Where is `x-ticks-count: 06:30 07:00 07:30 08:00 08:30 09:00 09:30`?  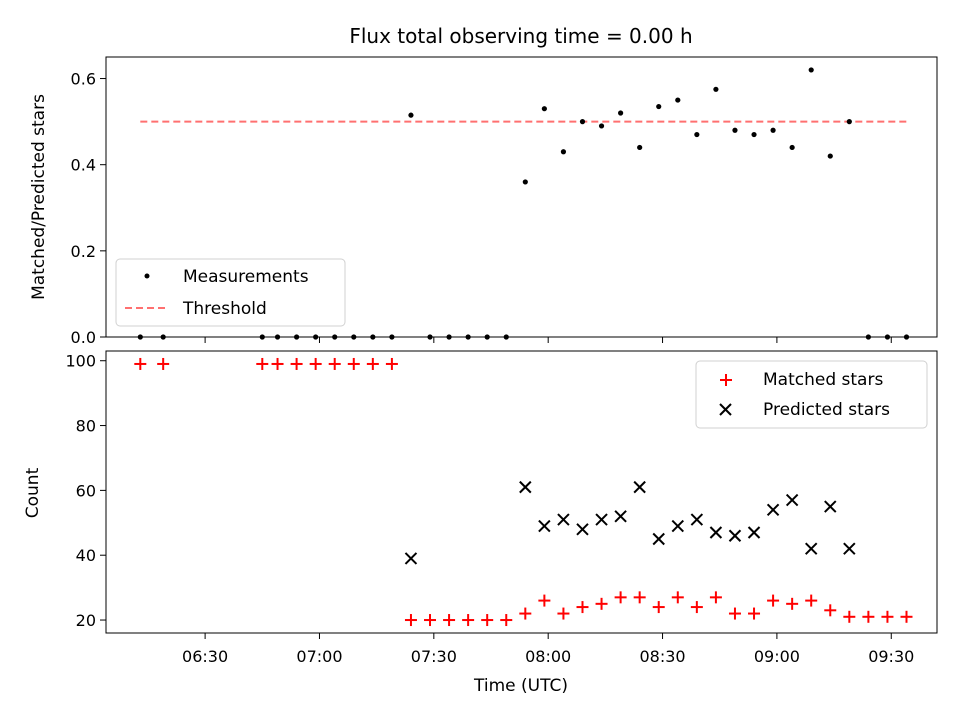
x-ticks-count: 06:30 07:00 07:30 08:00 08:30 09:00 09:30 is located at coordinates (548, 649).